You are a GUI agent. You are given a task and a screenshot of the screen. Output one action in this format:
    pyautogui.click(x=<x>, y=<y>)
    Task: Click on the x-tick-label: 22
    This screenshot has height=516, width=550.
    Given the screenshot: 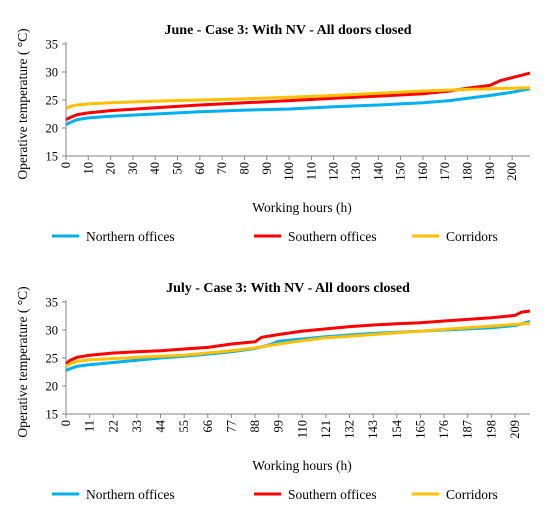 What is the action you would take?
    pyautogui.click(x=113, y=426)
    